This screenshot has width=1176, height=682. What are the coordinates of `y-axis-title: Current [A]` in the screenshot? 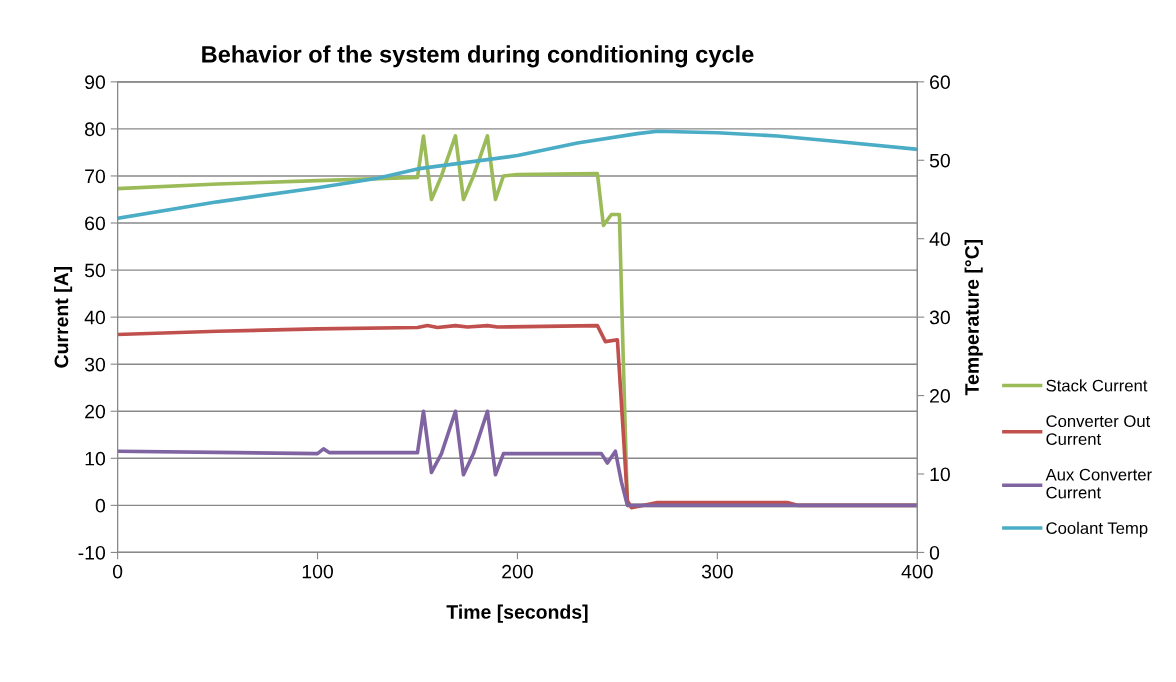 It's located at (63, 317).